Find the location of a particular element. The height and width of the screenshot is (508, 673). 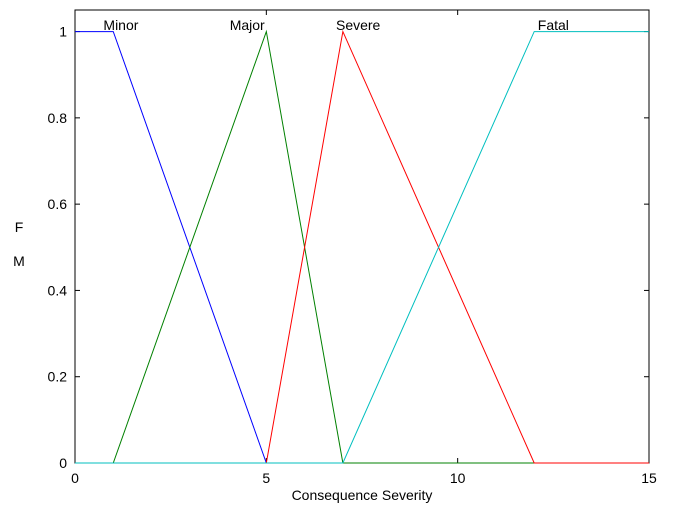

x-tick-label: 0 is located at coordinates (75, 478).